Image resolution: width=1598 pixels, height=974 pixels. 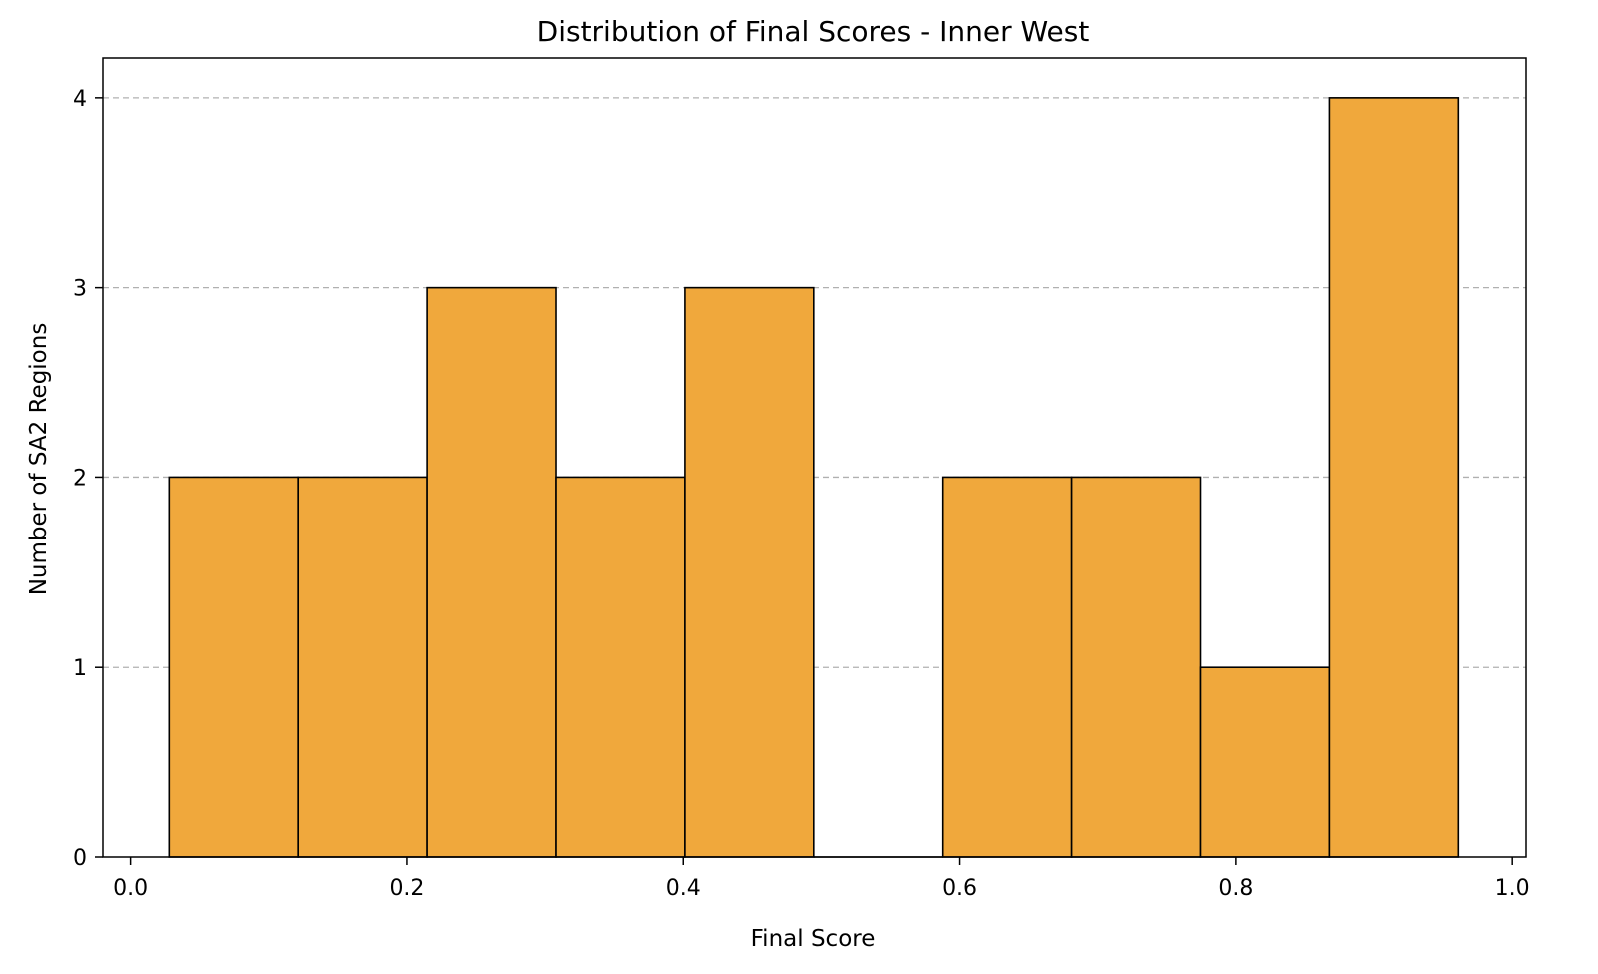 I want to click on y-tick-label: 2, so click(x=80, y=478).